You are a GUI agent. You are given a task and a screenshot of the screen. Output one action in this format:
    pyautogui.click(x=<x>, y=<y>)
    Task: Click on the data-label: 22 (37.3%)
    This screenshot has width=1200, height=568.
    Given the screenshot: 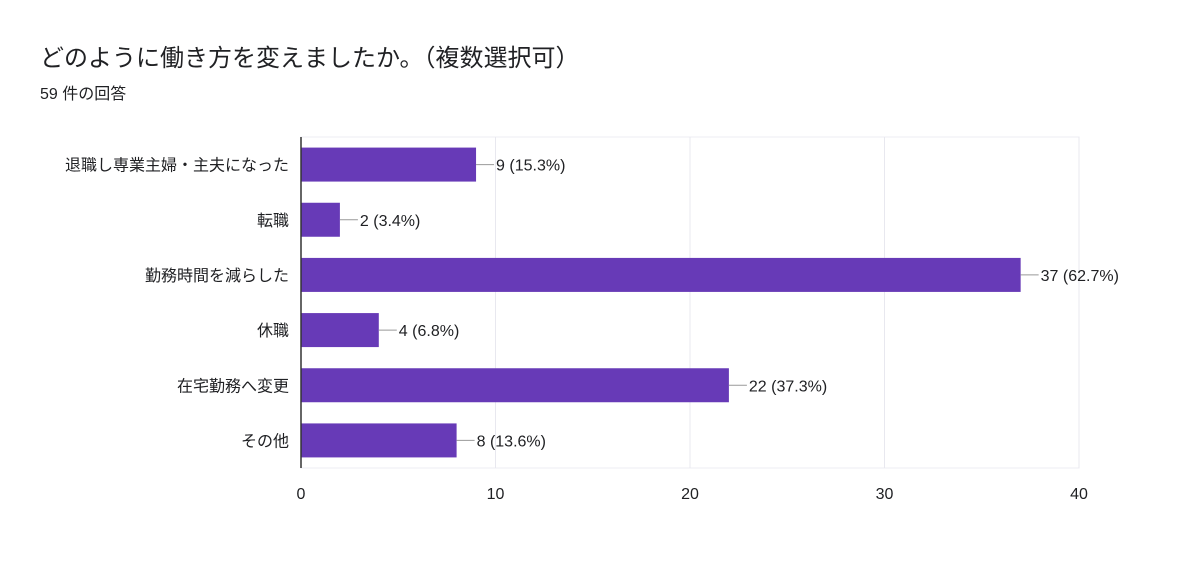 What is the action you would take?
    pyautogui.click(x=788, y=386)
    